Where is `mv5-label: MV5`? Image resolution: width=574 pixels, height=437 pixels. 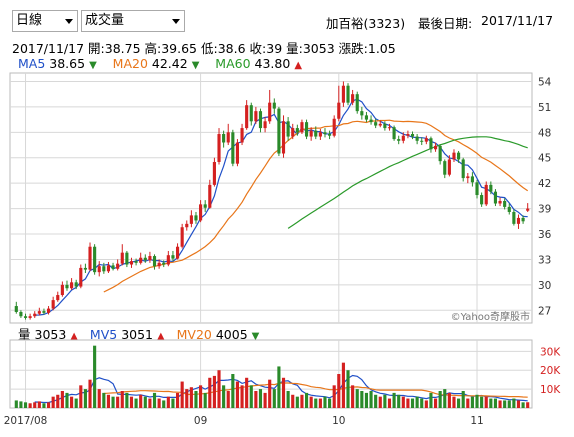 mv5-label: MV5 is located at coordinates (103, 334).